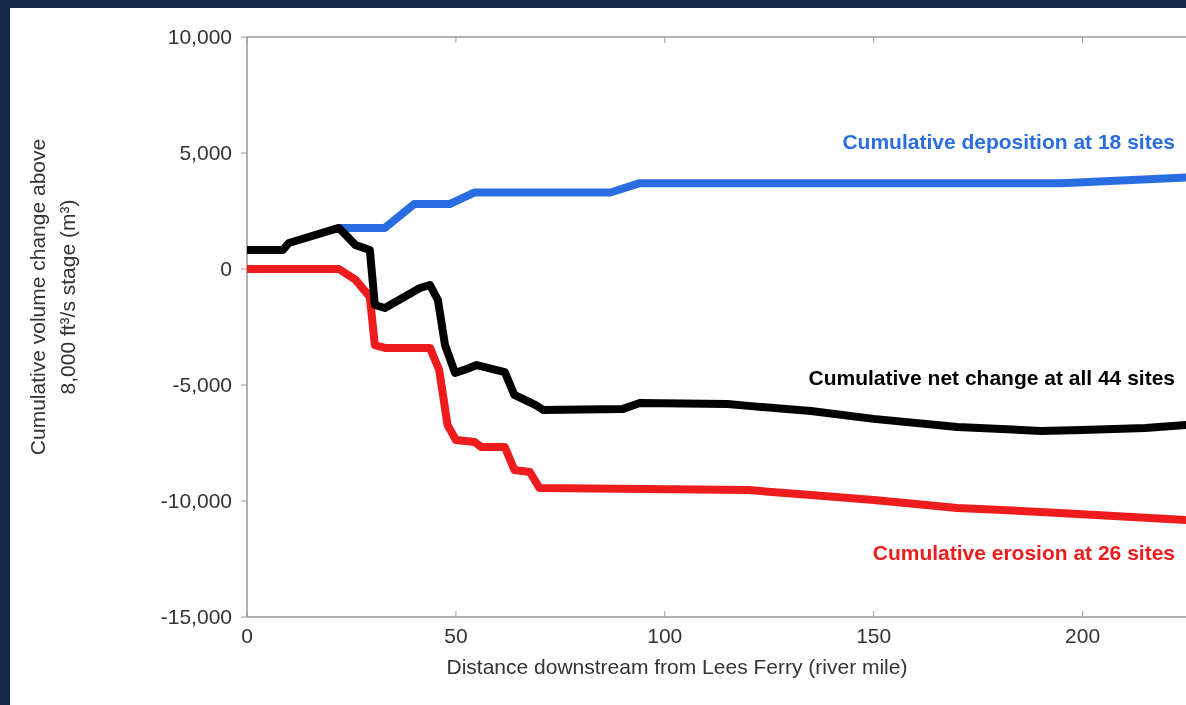 The width and height of the screenshot is (1186, 705). What do you see at coordinates (1023, 553) in the screenshot?
I see `series-label: Cumulative erosion at 26 sites` at bounding box center [1023, 553].